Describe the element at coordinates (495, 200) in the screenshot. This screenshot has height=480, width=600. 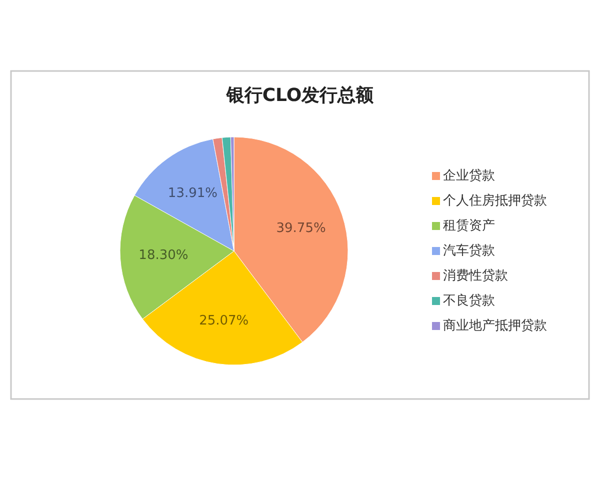
I see `legend-label: 个人住房抵押贷款` at that location.